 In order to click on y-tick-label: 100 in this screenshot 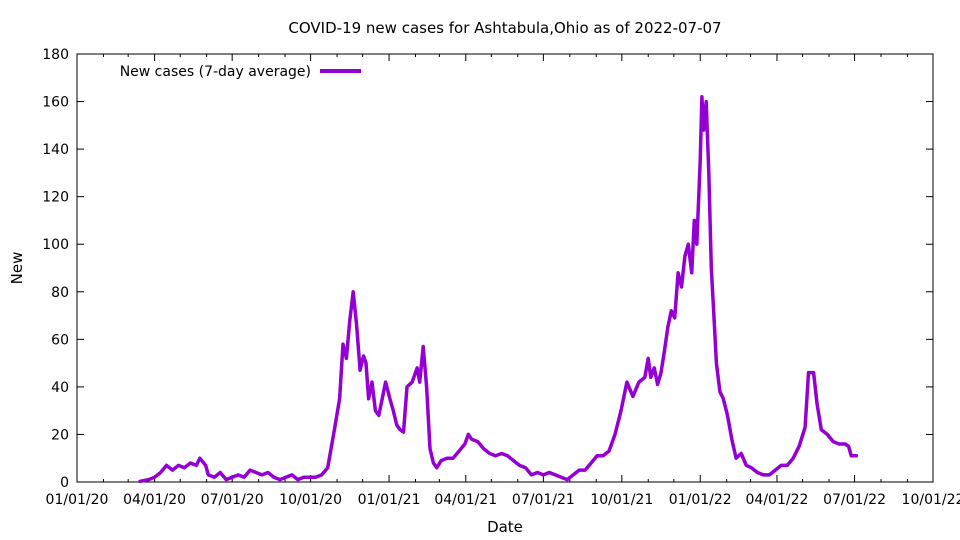, I will do `click(55, 245)`.